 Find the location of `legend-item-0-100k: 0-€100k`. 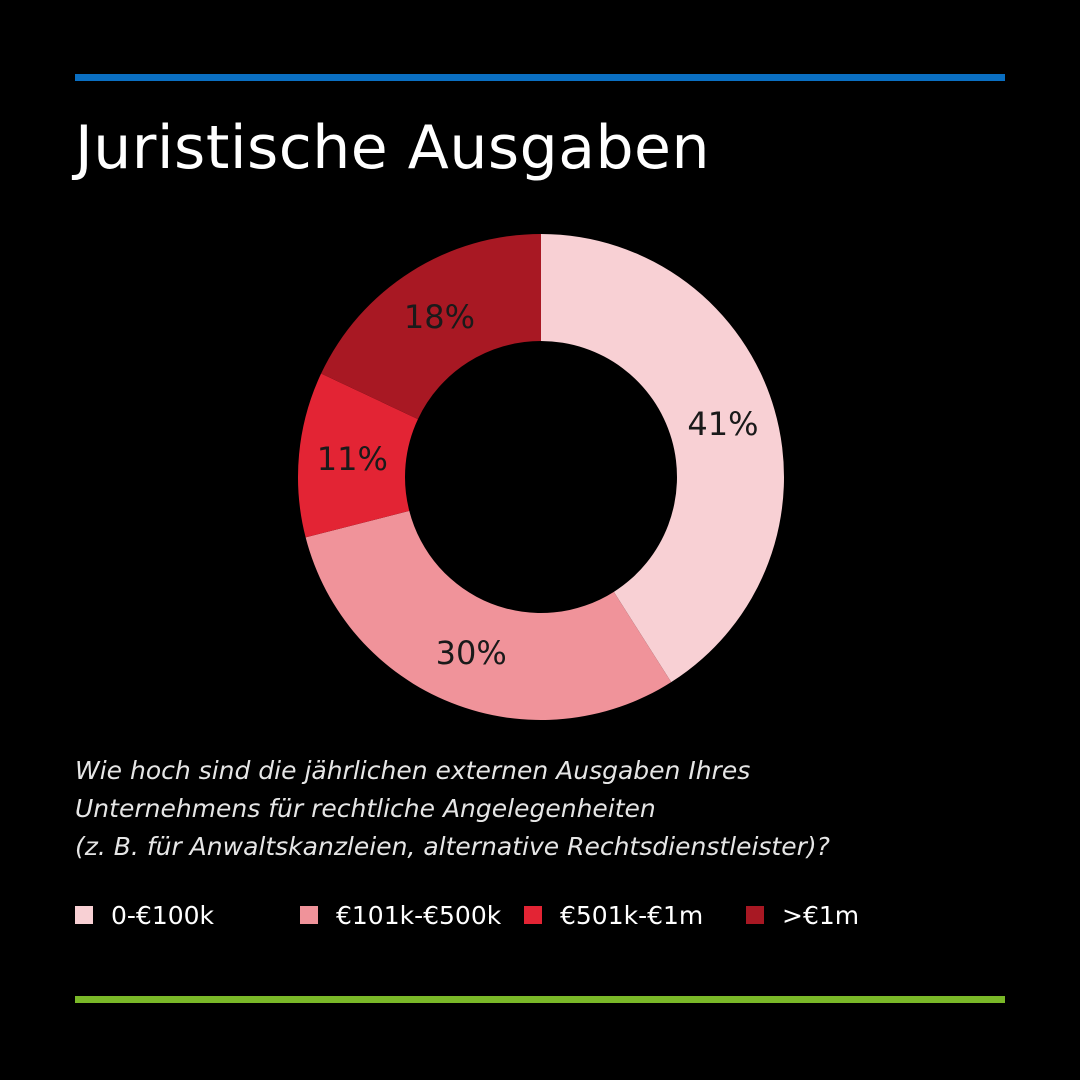

legend-item-0-100k: 0-€100k is located at coordinates (144, 915).